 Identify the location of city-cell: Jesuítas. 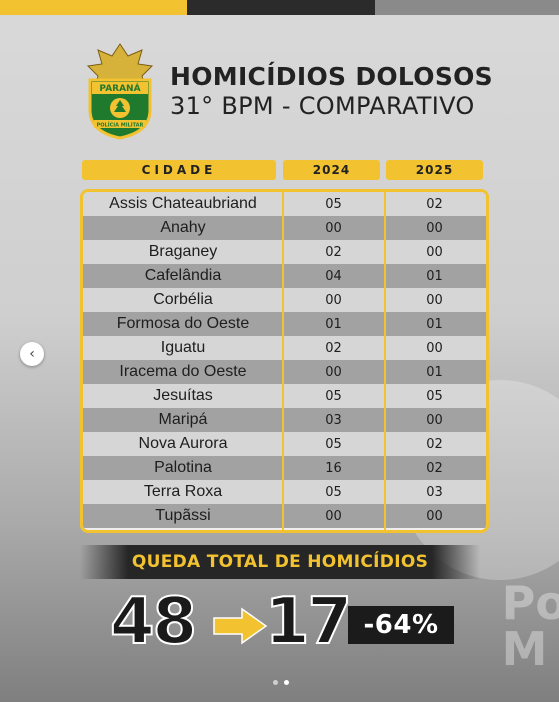
(183, 395).